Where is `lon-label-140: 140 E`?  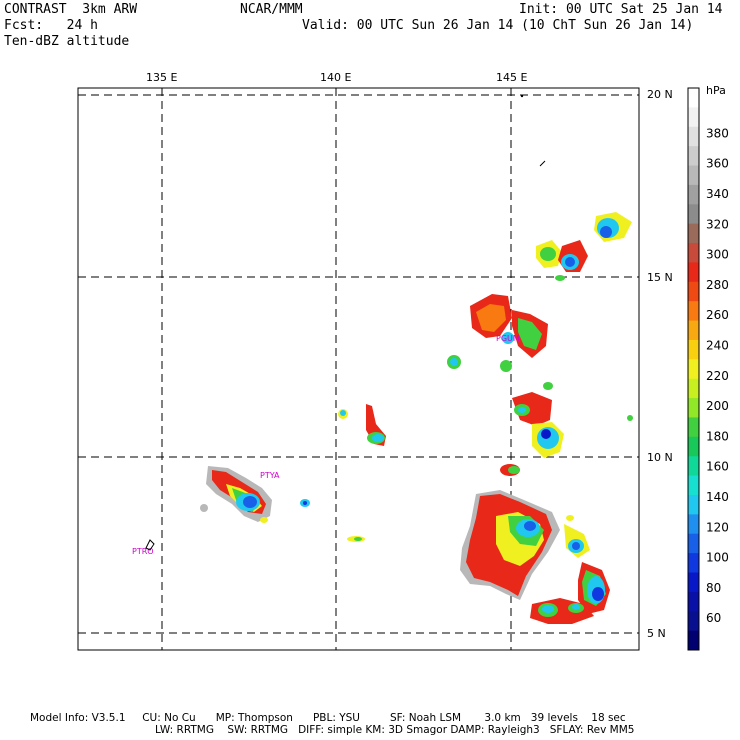
lon-label-140: 140 E is located at coordinates (336, 77).